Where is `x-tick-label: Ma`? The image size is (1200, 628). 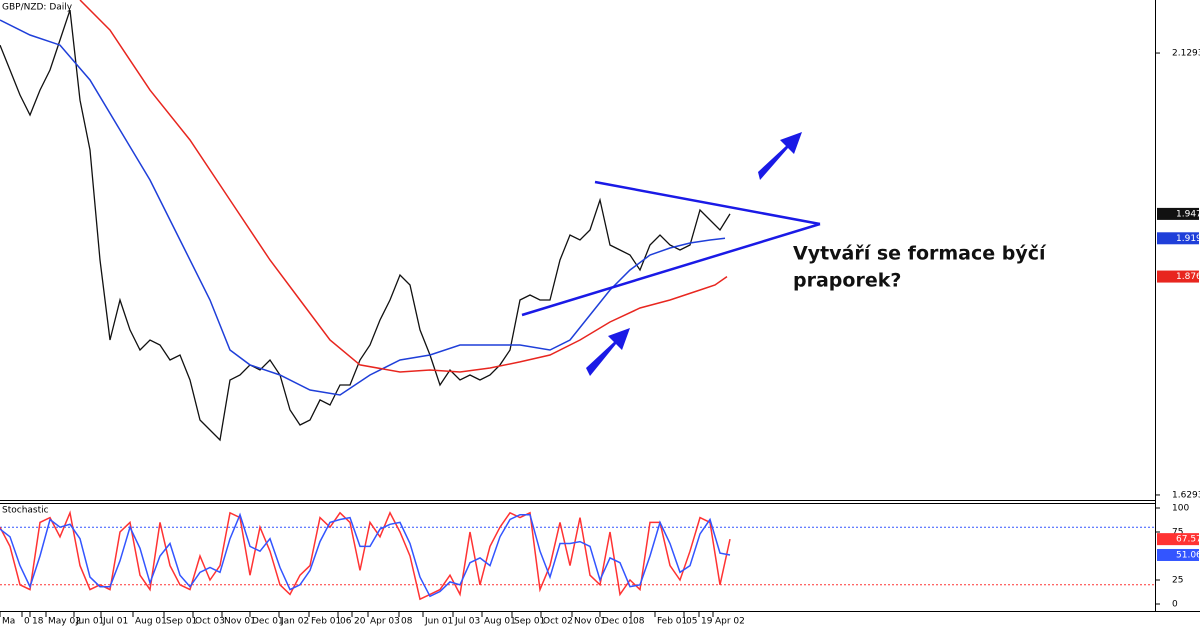 x-tick-label: Ma is located at coordinates (8, 622).